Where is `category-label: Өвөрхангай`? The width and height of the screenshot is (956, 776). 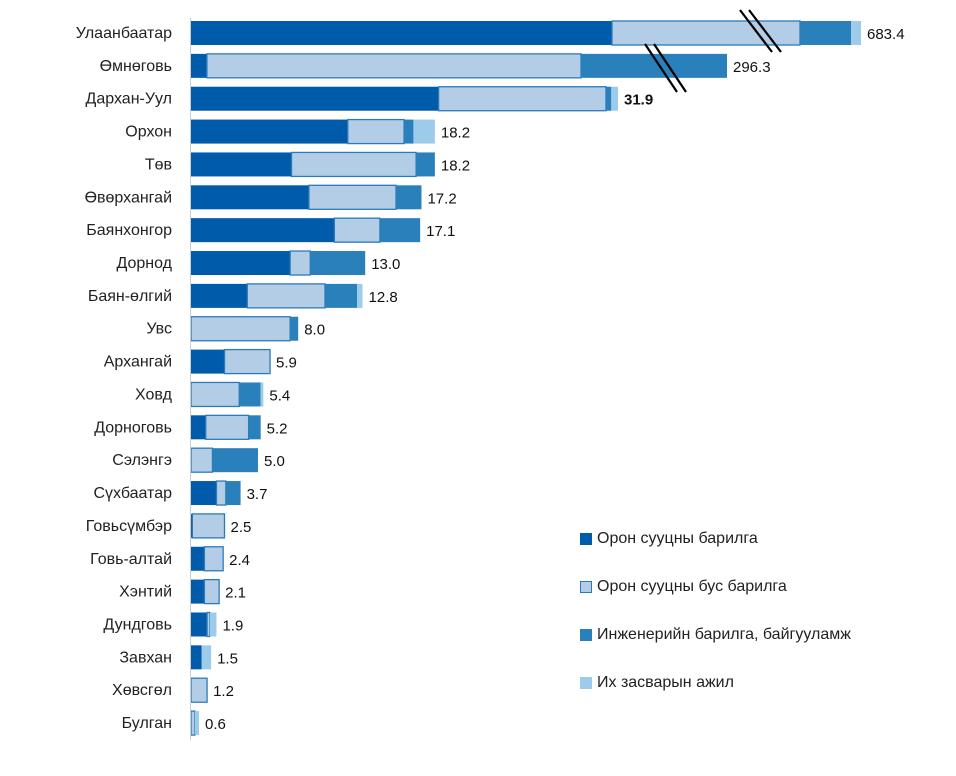 category-label: Өвөрхангай is located at coordinates (128, 197).